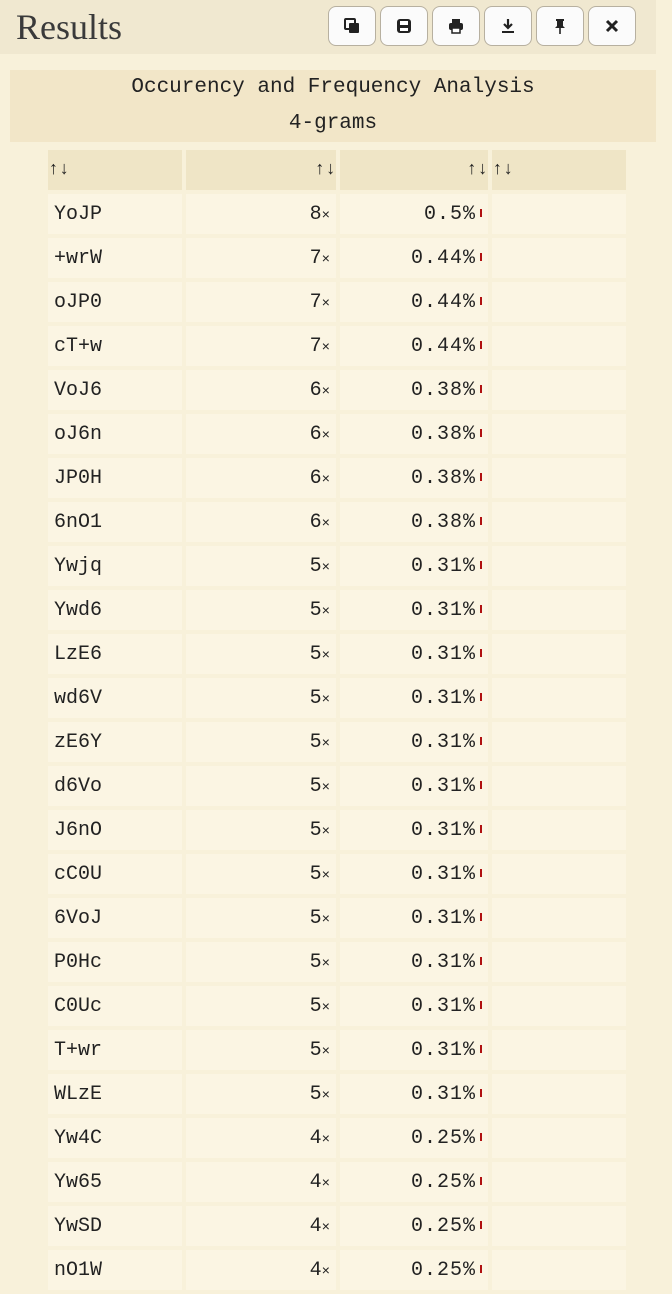 The image size is (672, 1294). I want to click on gram-cell: 6VoJ, so click(115, 918).